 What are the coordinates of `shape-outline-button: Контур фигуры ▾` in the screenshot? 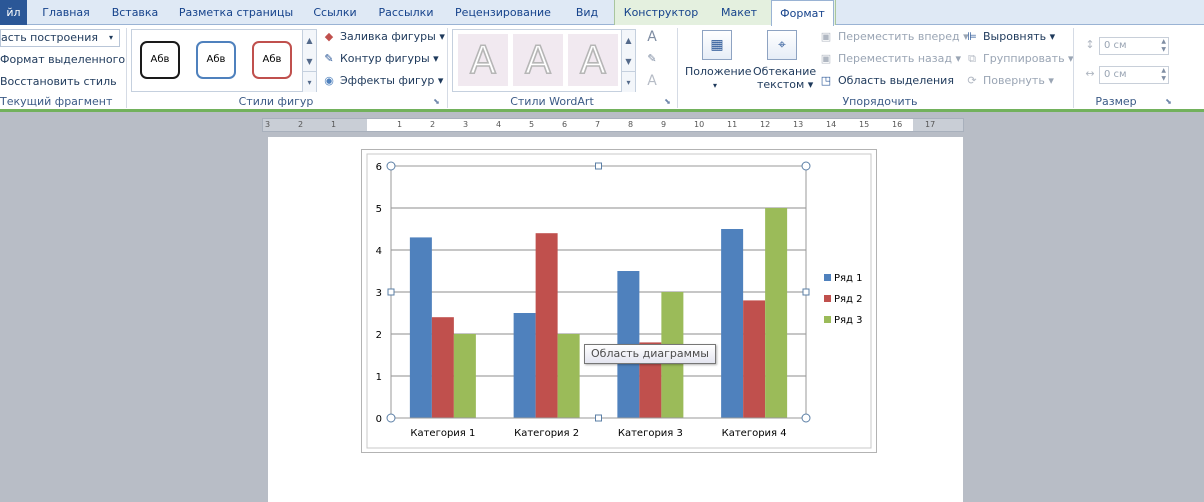 It's located at (389, 58).